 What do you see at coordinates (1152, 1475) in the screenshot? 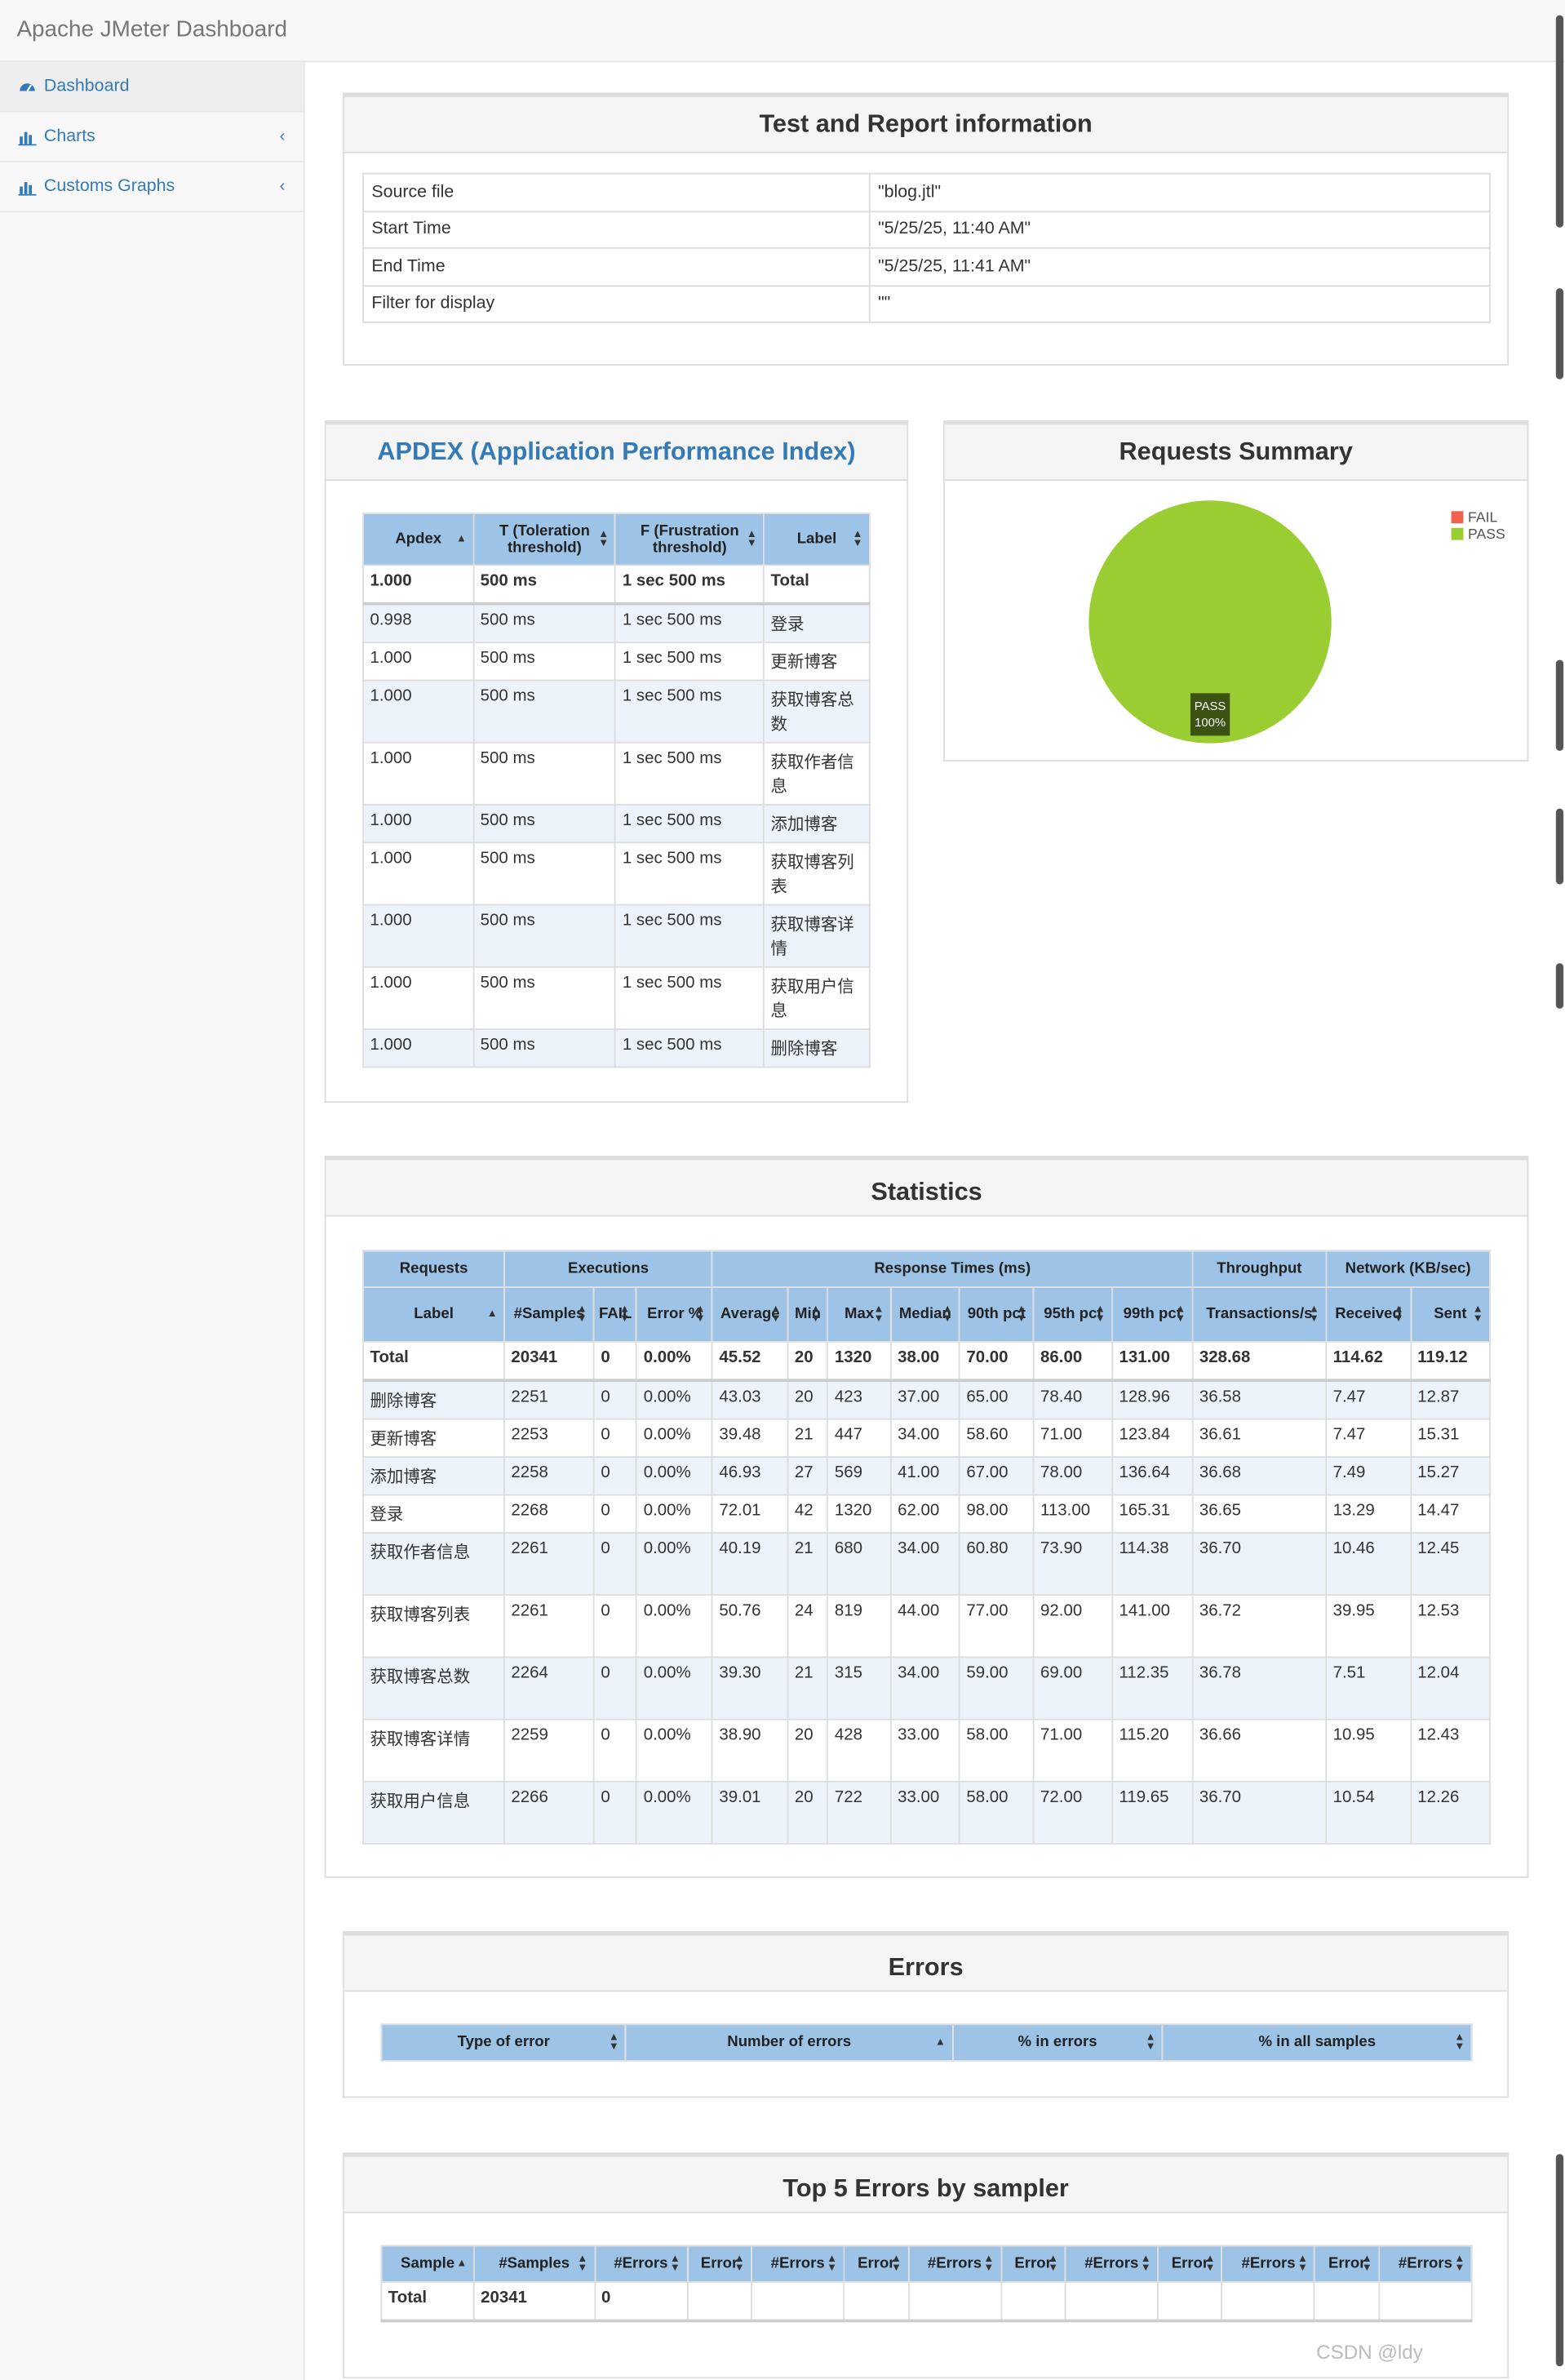
I see `table-cell: 136.64` at bounding box center [1152, 1475].